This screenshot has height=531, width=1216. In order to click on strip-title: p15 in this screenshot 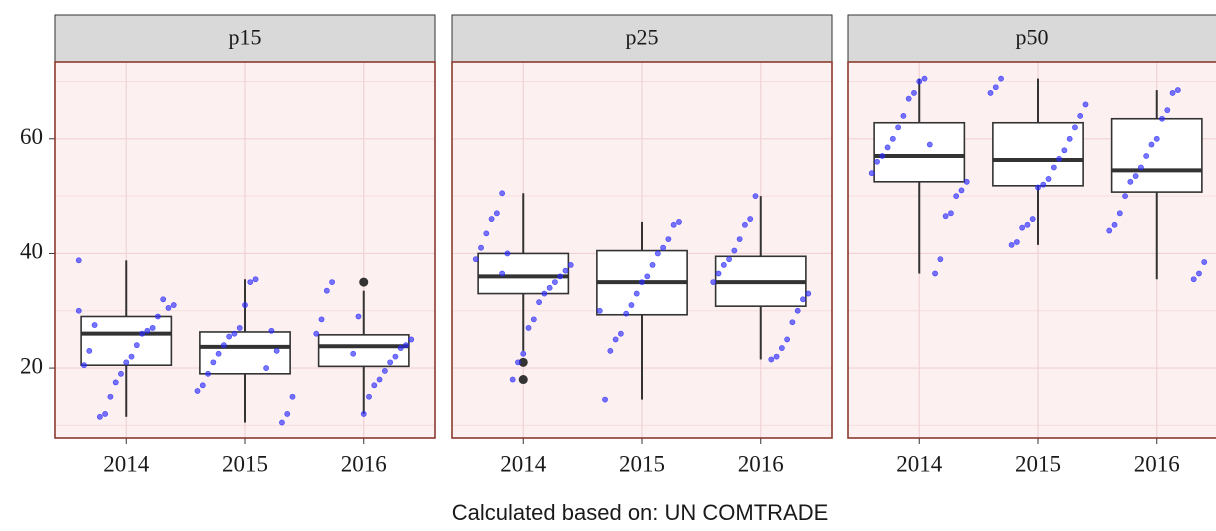, I will do `click(245, 37)`.